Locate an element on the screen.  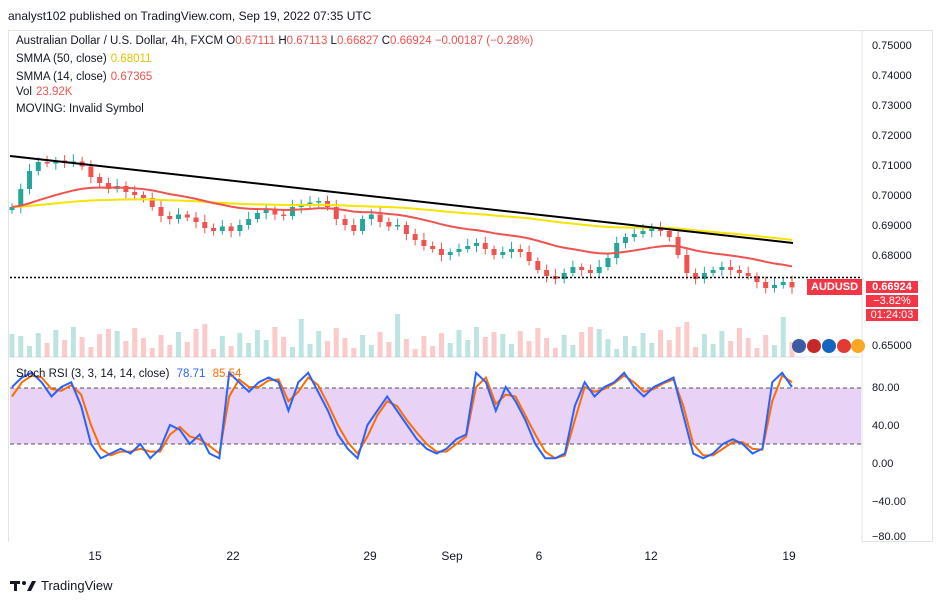
rsi-tick-label: 0.00 is located at coordinates (882, 464).